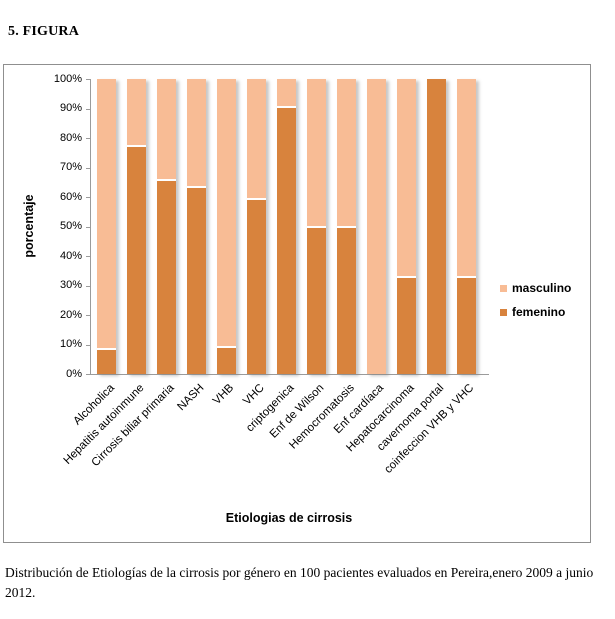  Describe the element at coordinates (70, 255) in the screenshot. I see `y-tick-label: 40%` at that location.